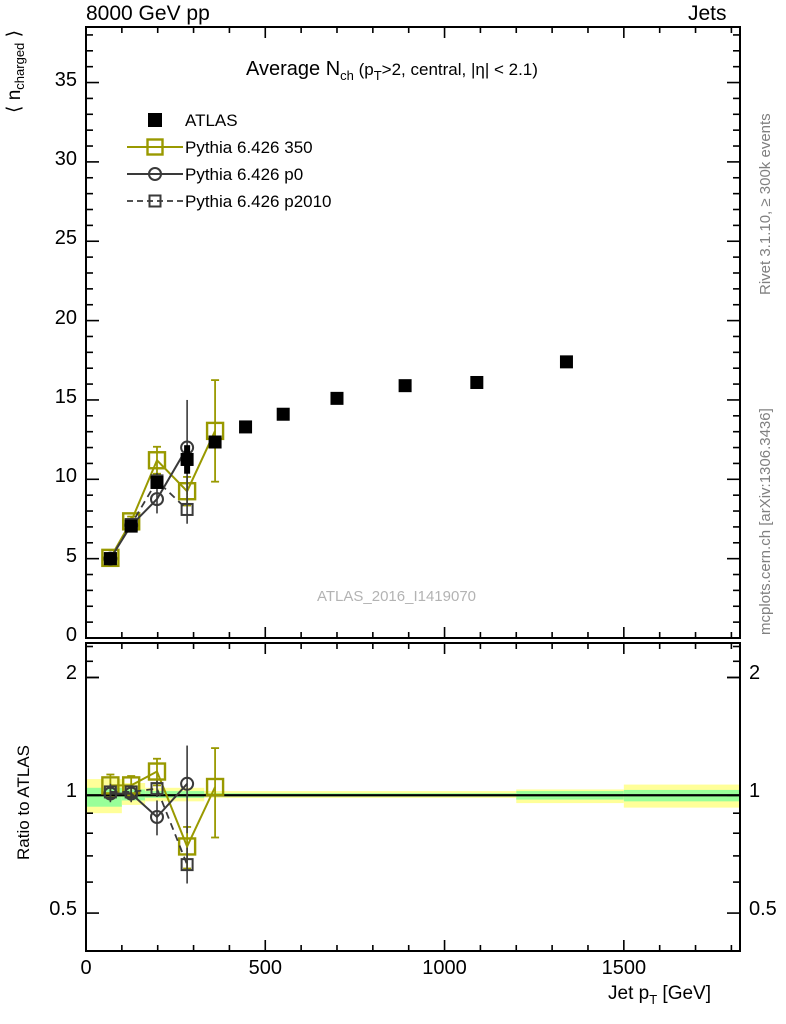 The image size is (786, 1024). I want to click on x-tick-label-1000: 1000, so click(444, 968).